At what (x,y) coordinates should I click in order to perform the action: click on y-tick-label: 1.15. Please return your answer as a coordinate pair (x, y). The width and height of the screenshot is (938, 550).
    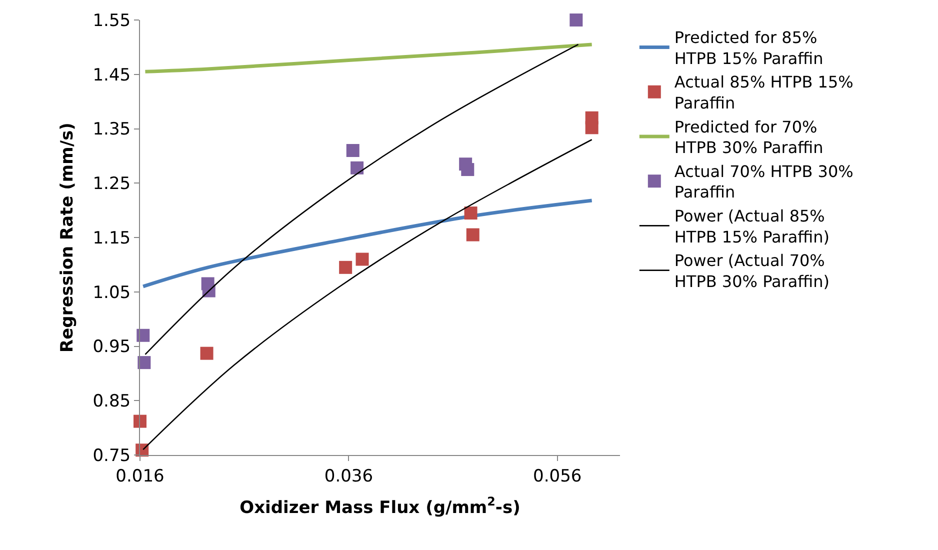
    Looking at the image, I should click on (111, 238).